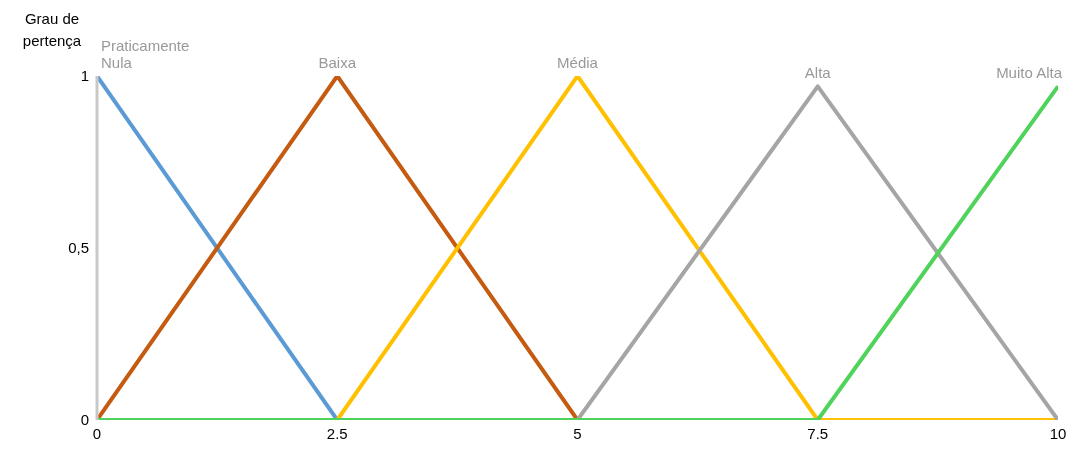 The image size is (1080, 465). I want to click on y-tick-label: 1, so click(84, 76).